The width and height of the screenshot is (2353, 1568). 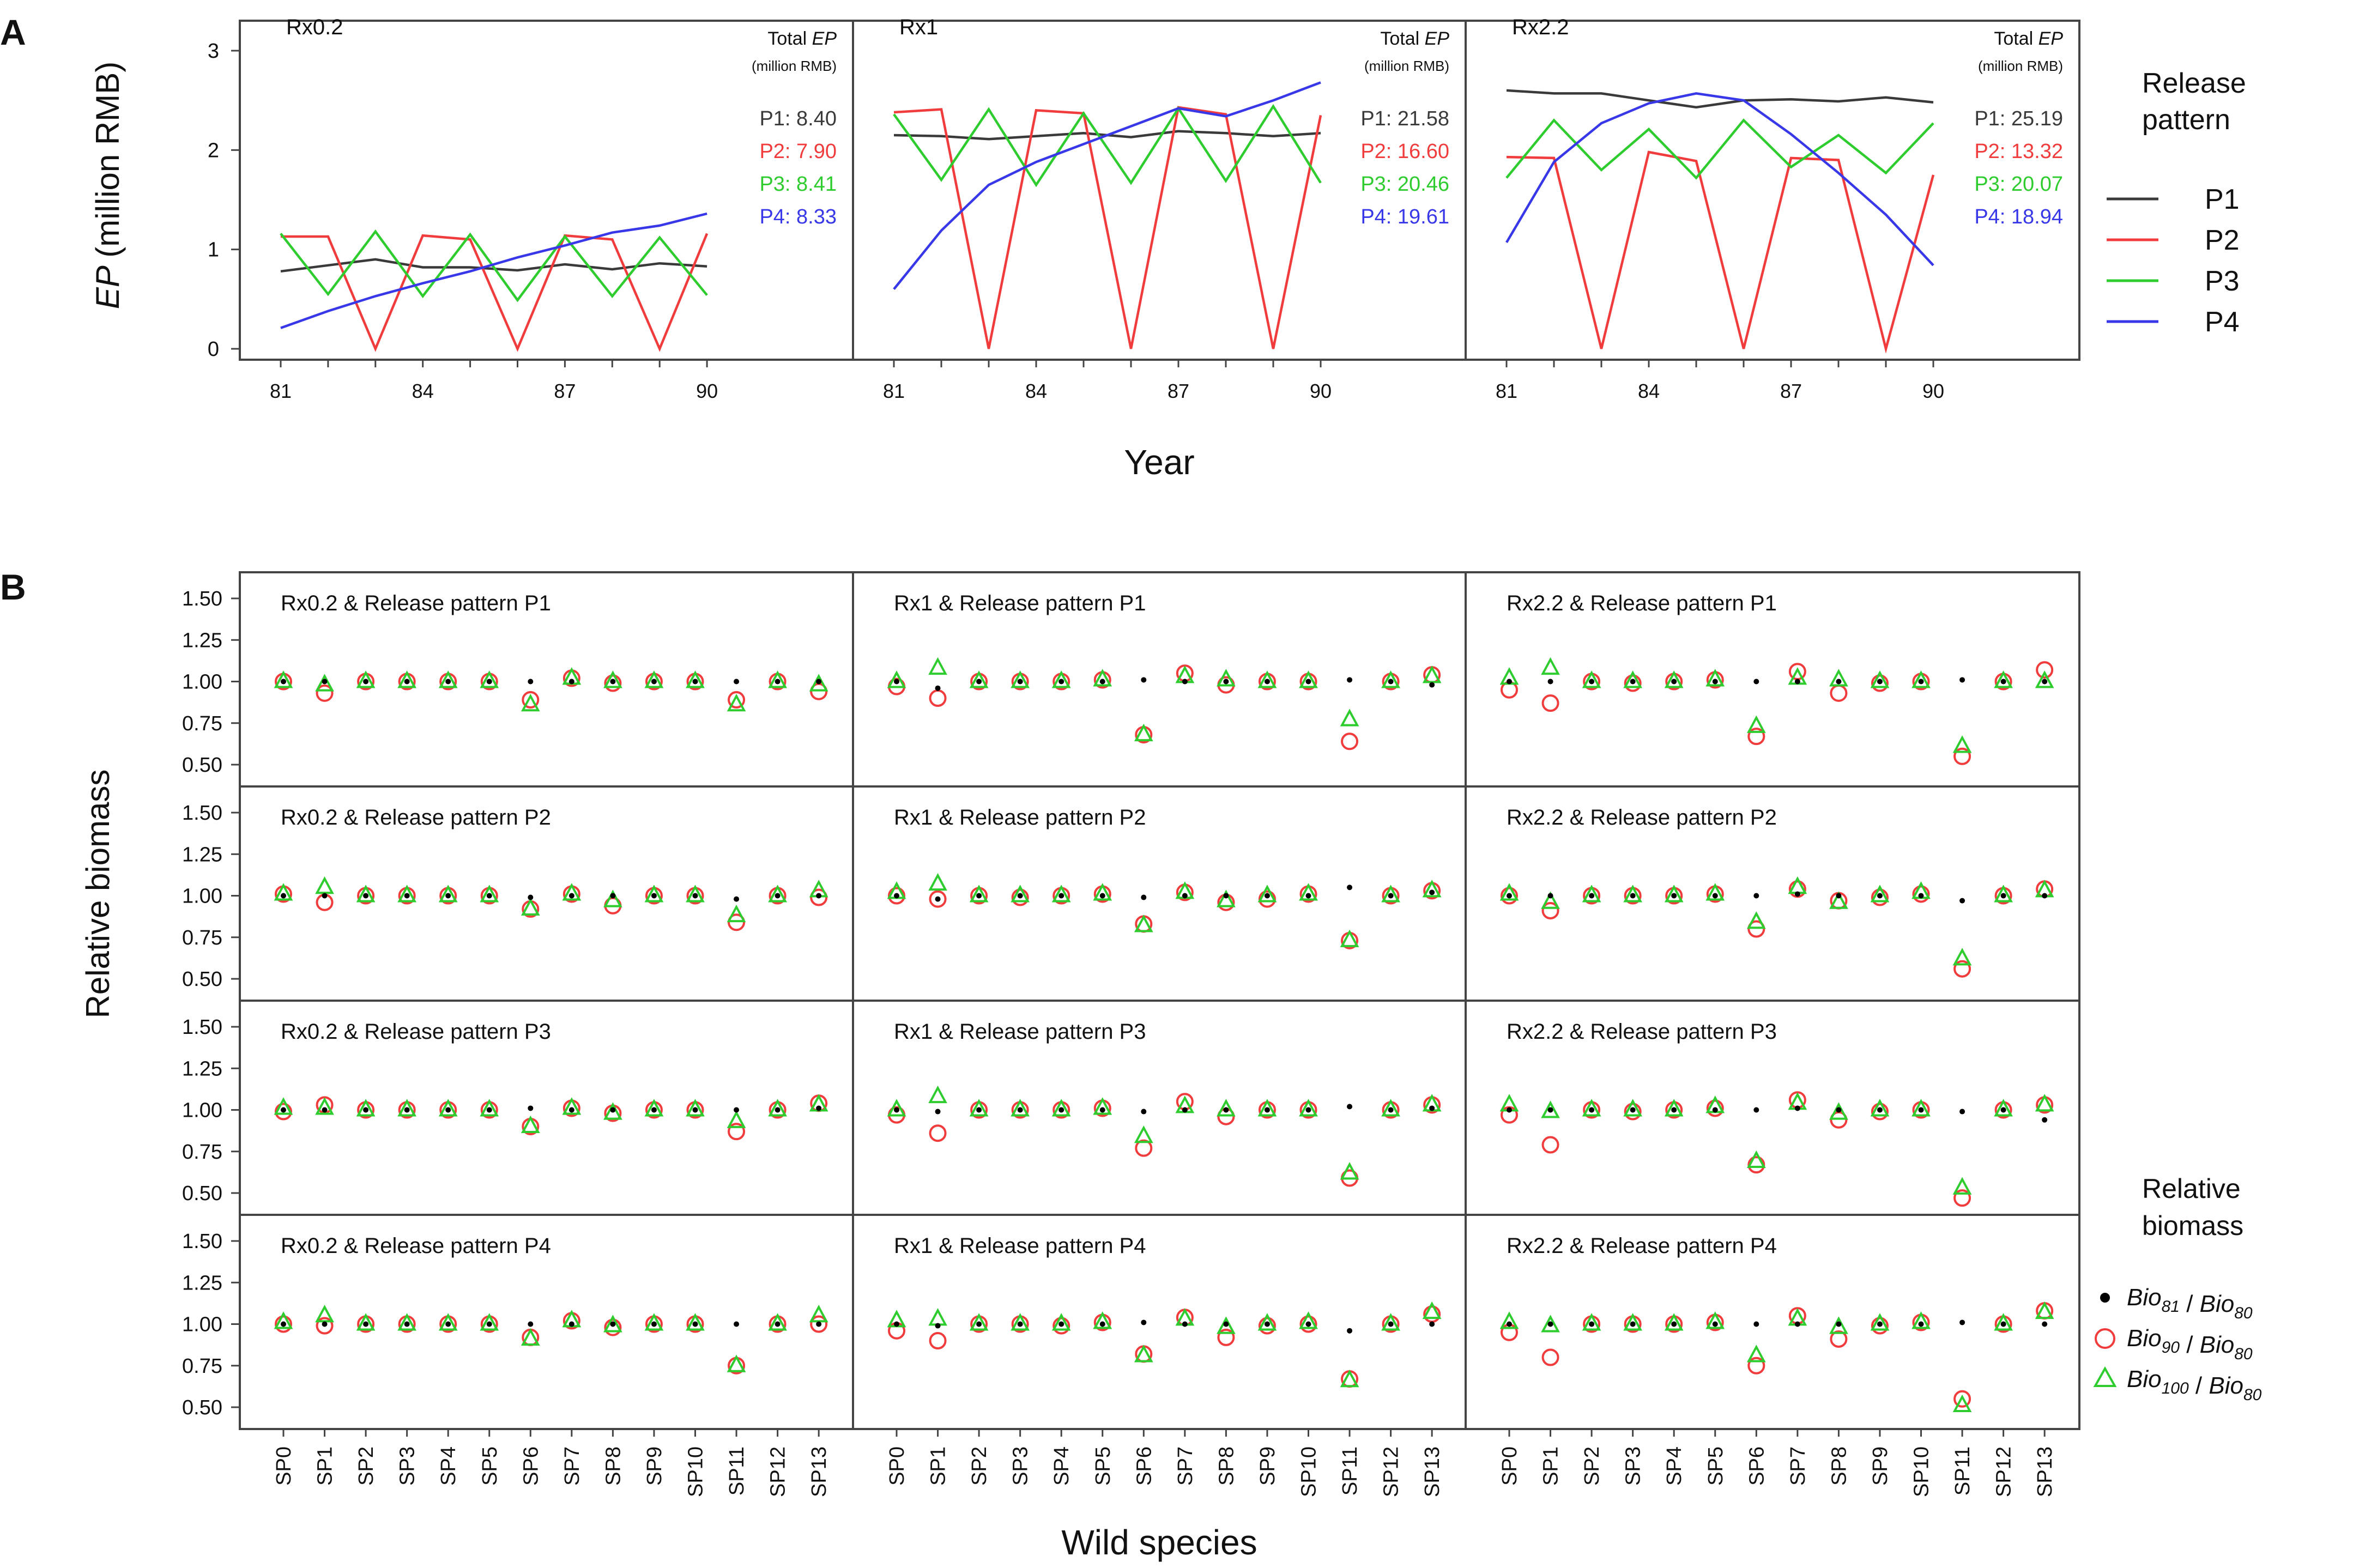 I want to click on y-tick-label: 3, so click(x=214, y=51).